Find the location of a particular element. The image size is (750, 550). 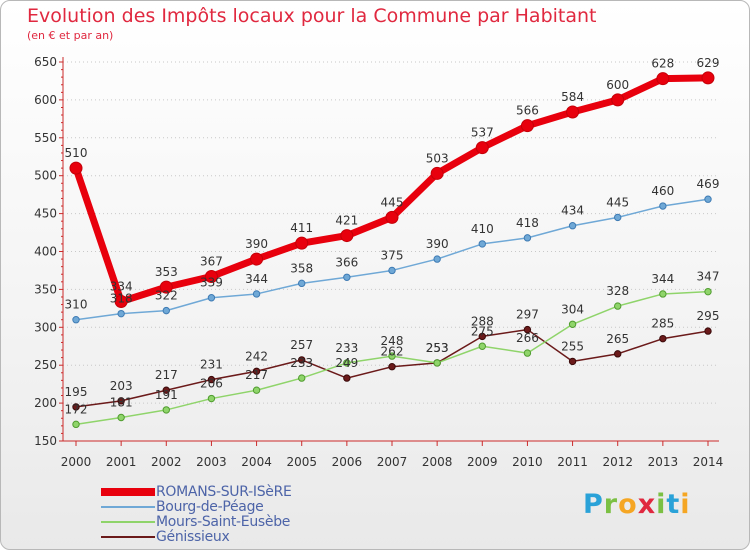

data-label-romans: 537 is located at coordinates (482, 133).